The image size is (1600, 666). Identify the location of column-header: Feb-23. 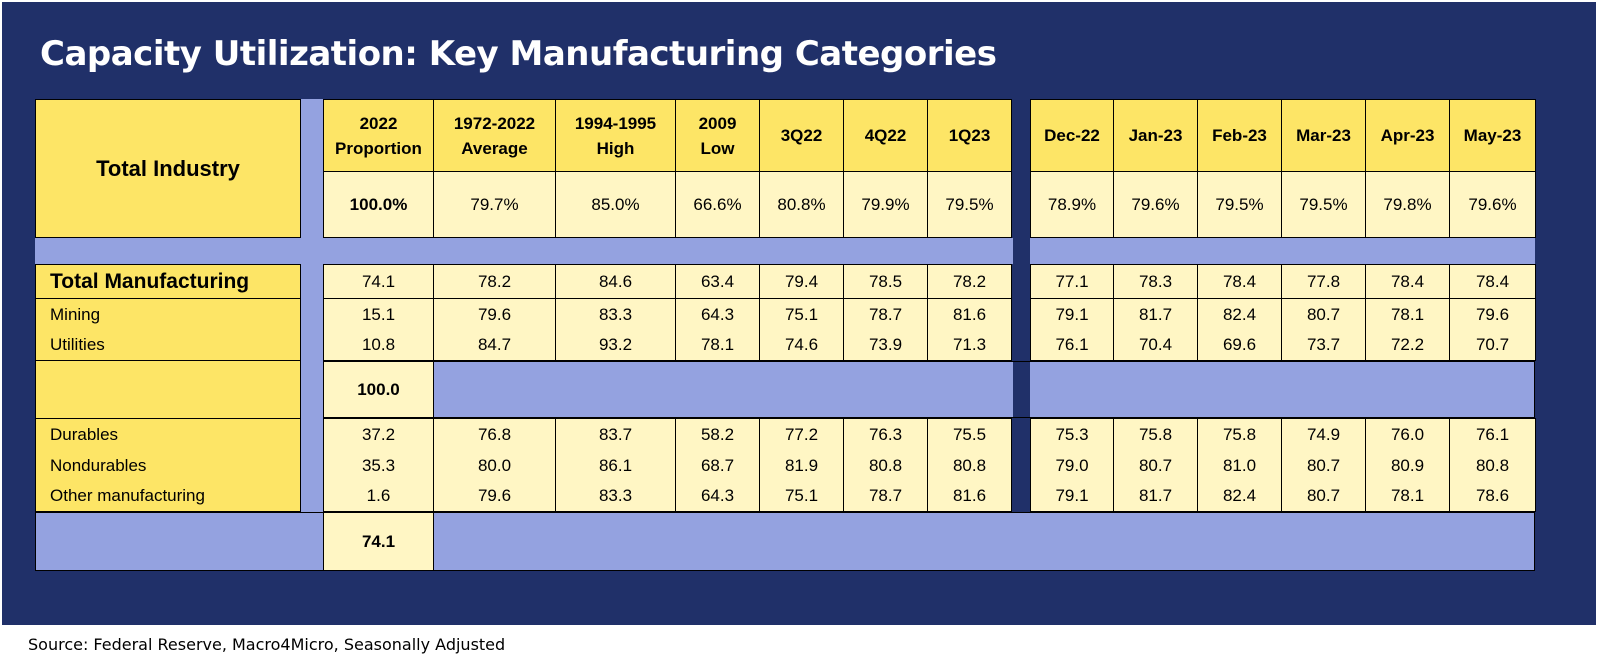
(1240, 135).